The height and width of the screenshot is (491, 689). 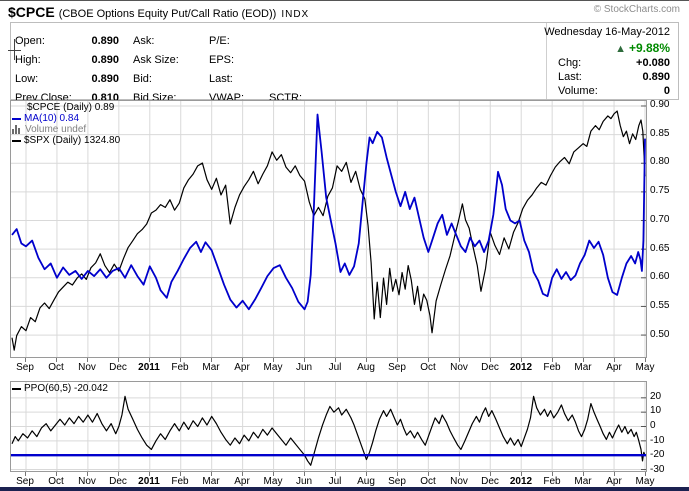 I want to click on change-percent-value: +9.88%, so click(x=649, y=48).